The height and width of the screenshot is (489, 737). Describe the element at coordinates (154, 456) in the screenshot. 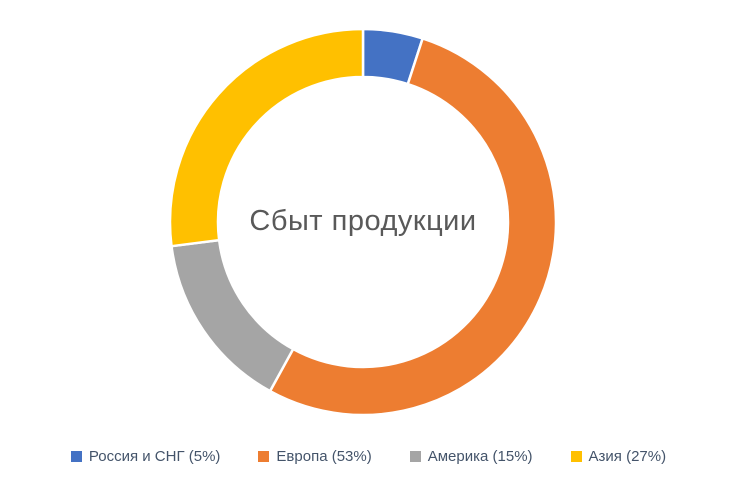

I see `legend-label: Россия и СНГ (5%)` at that location.